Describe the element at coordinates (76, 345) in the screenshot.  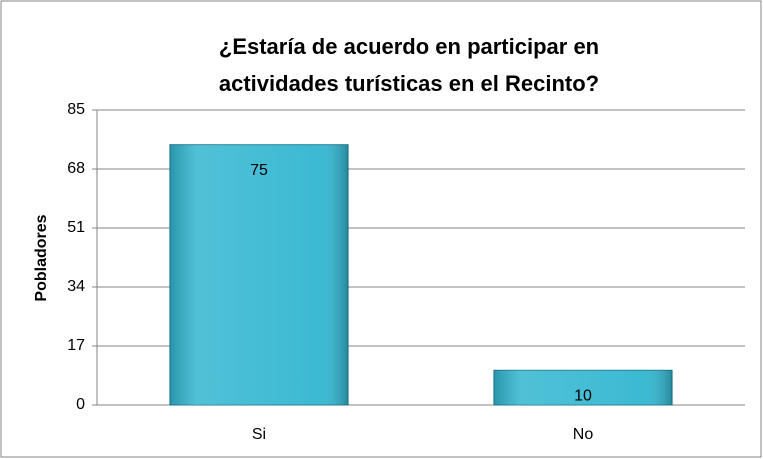
I see `y-tick-label: 17` at that location.